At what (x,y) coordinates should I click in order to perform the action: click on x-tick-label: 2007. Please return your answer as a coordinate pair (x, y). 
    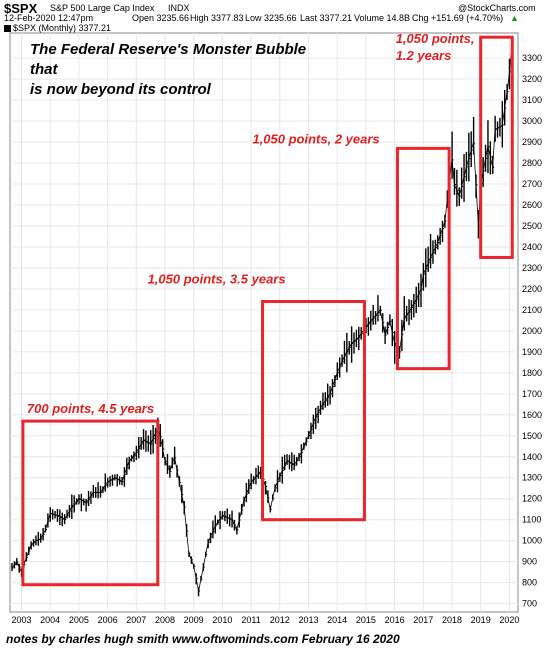
    Looking at the image, I should click on (136, 620).